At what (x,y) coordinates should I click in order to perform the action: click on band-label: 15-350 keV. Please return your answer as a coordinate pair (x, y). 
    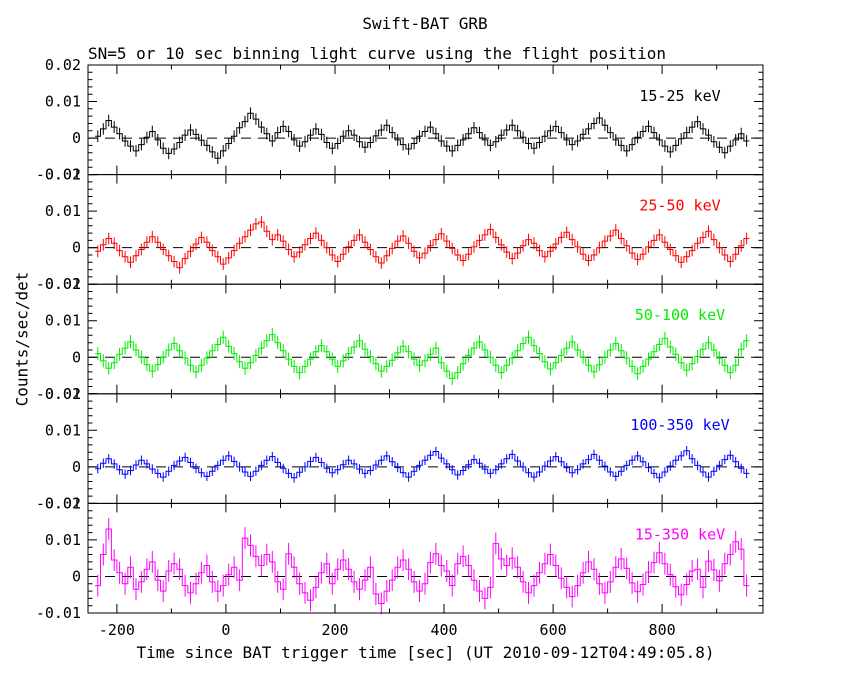
    Looking at the image, I should click on (680, 534).